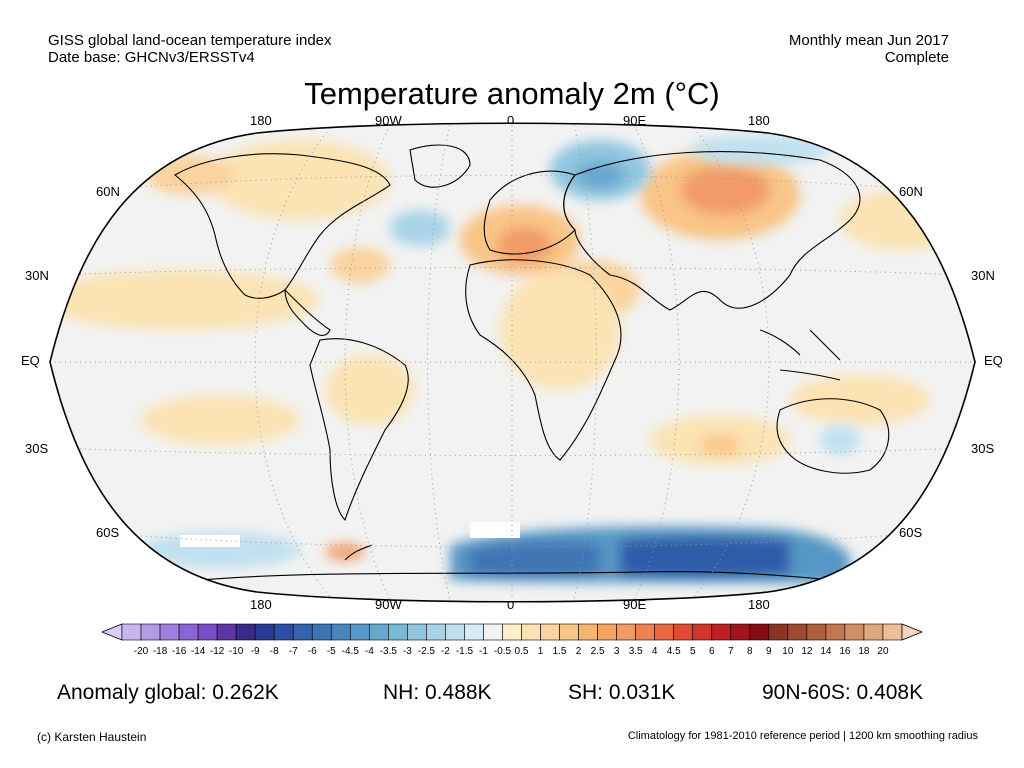 The width and height of the screenshot is (1024, 768). What do you see at coordinates (616, 651) in the screenshot?
I see `colorbar-tick-label: 3` at bounding box center [616, 651].